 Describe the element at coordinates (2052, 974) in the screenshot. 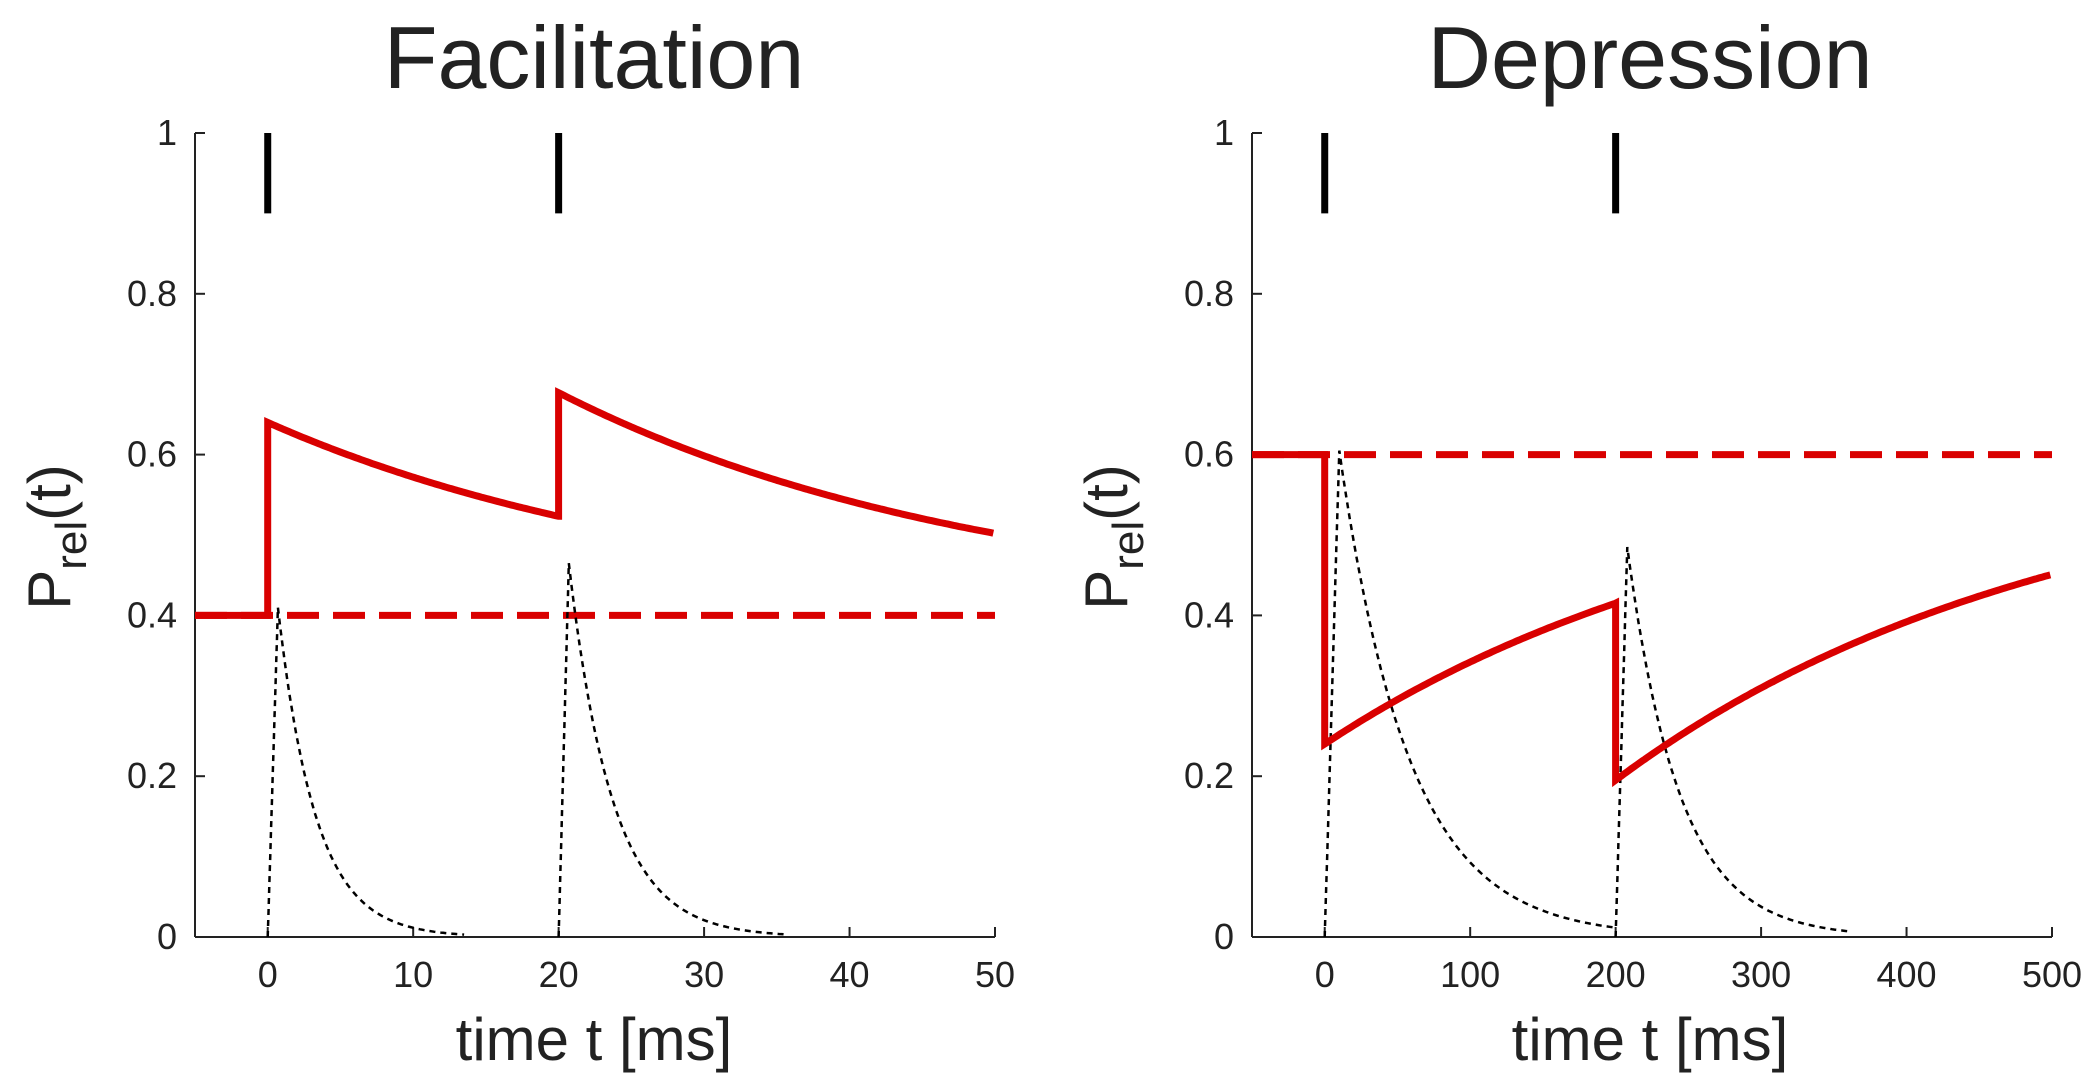

I see `x-tick-label: 500` at that location.